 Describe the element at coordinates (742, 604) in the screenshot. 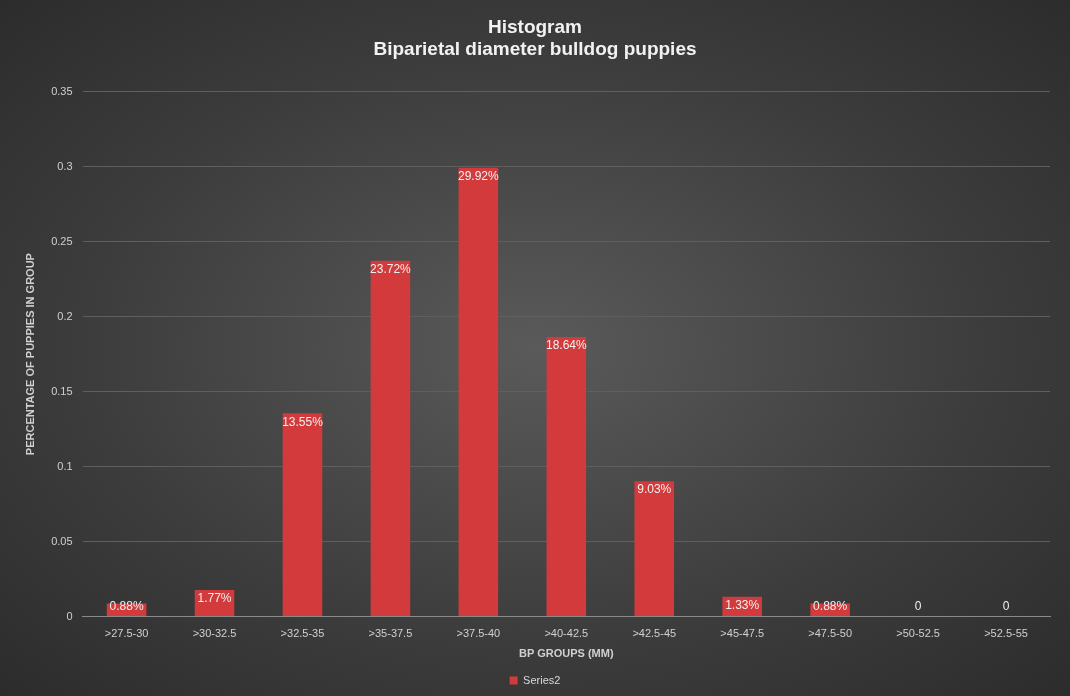

I see `data-label: 1.33%` at that location.